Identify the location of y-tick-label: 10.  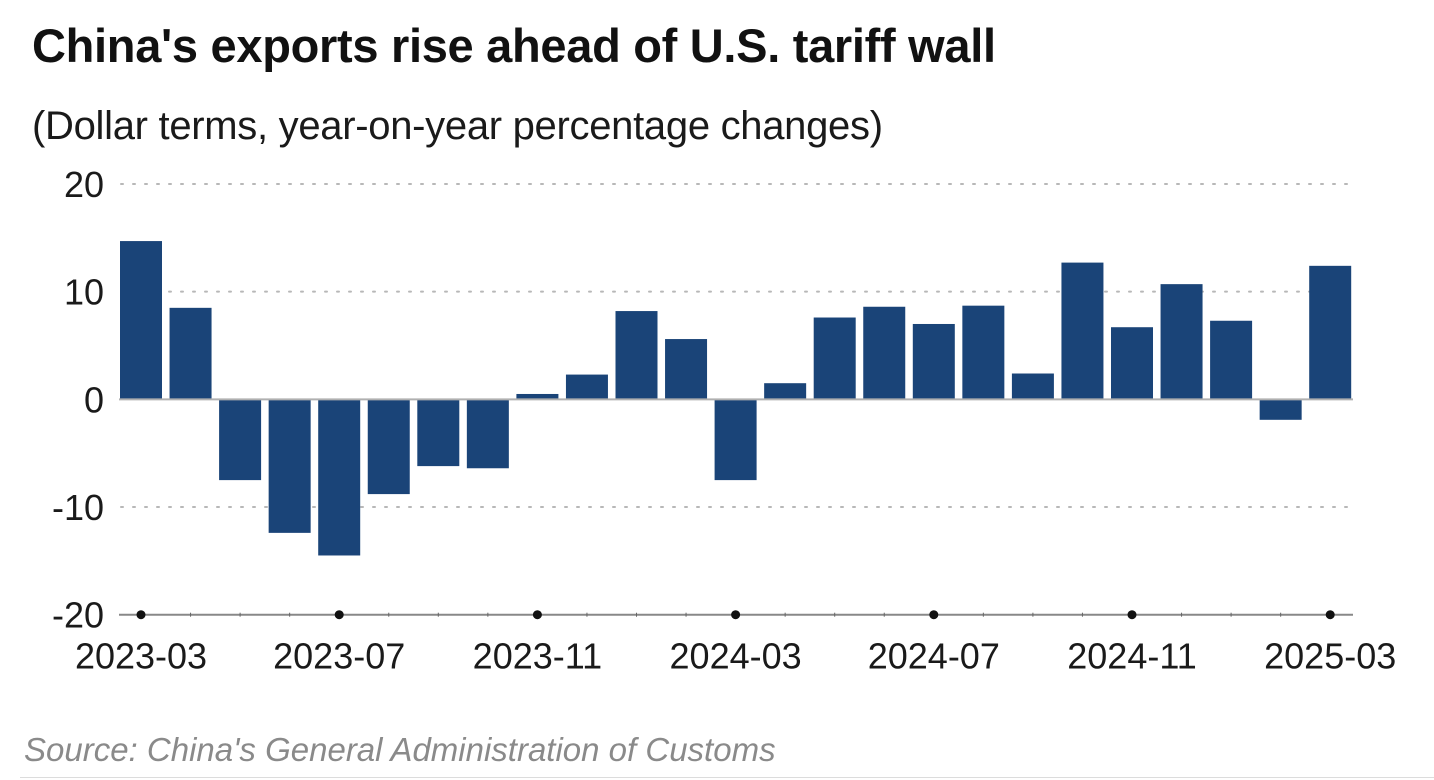
(84, 292).